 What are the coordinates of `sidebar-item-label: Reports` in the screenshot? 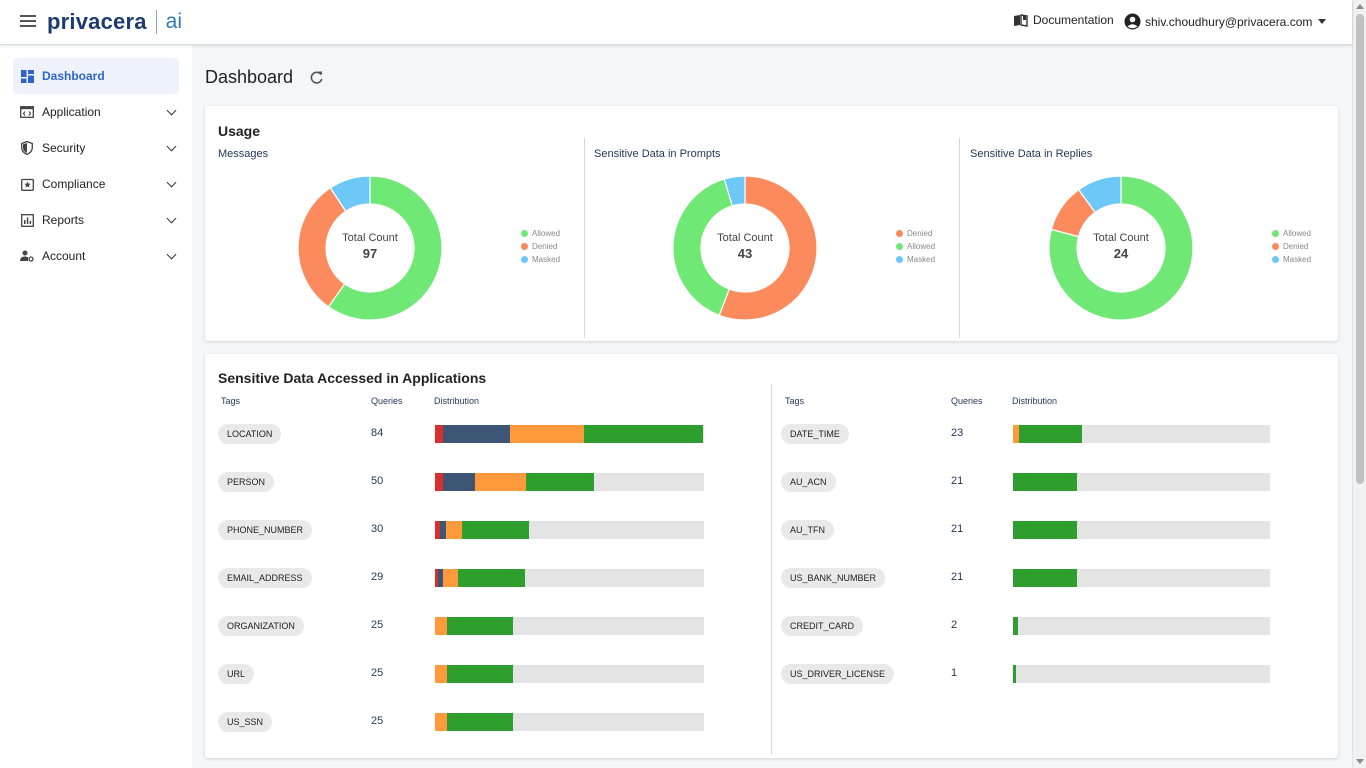 It's located at (63, 220).